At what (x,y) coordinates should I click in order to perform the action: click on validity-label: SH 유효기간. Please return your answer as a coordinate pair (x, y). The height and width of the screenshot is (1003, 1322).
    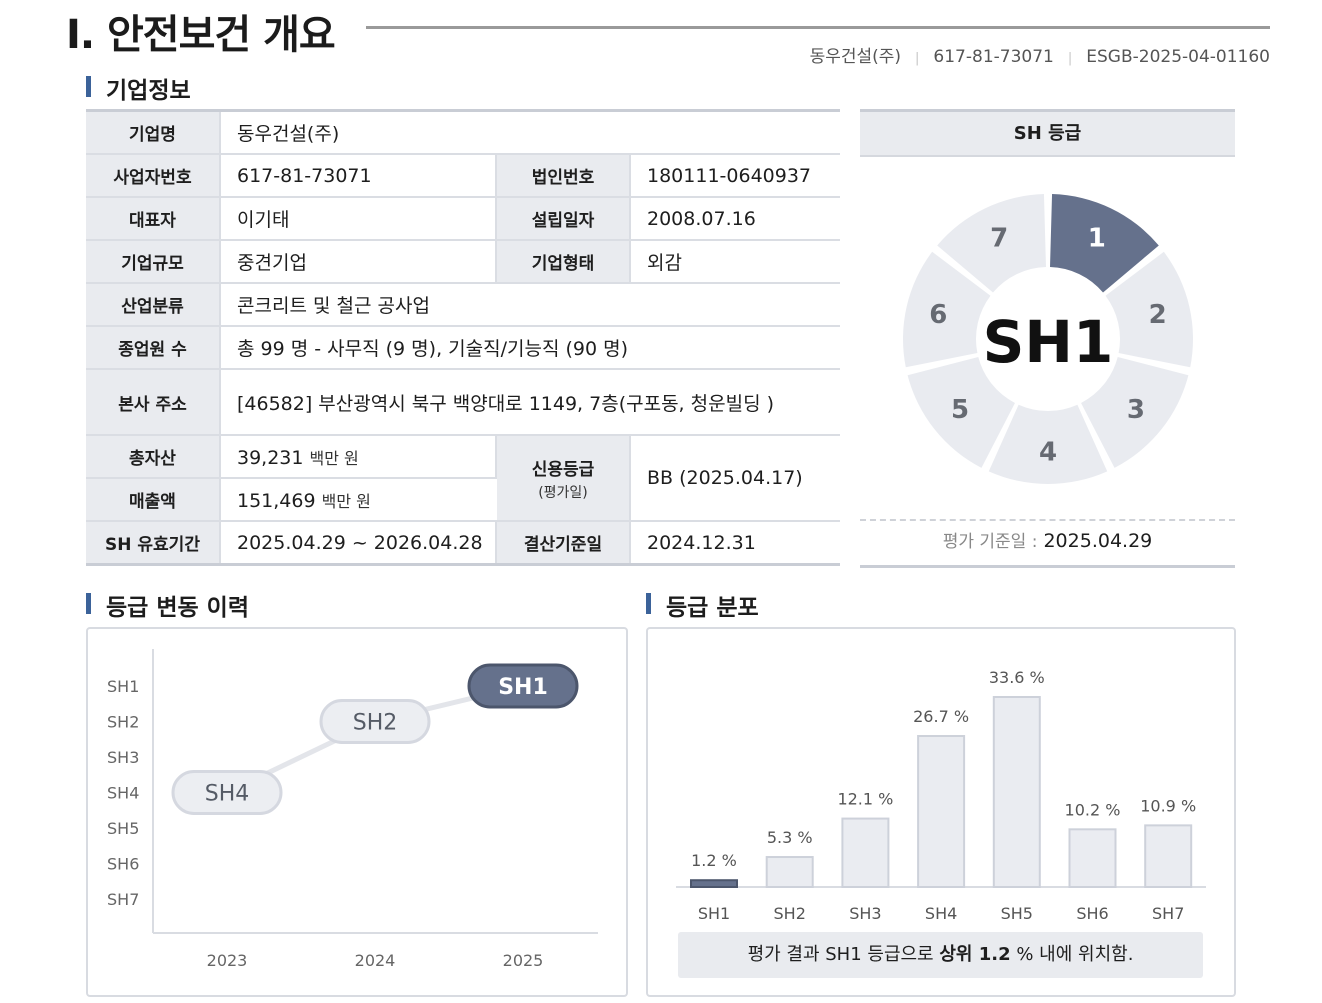
    Looking at the image, I should click on (153, 543).